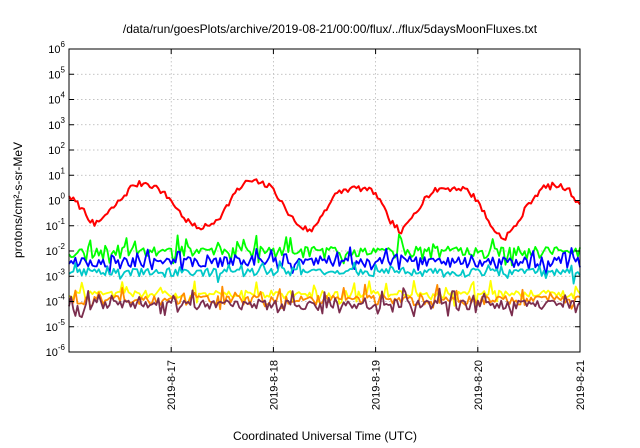 This screenshot has width=640, height=448. I want to click on x-tick-label: 2019-8-20, so click(479, 385).